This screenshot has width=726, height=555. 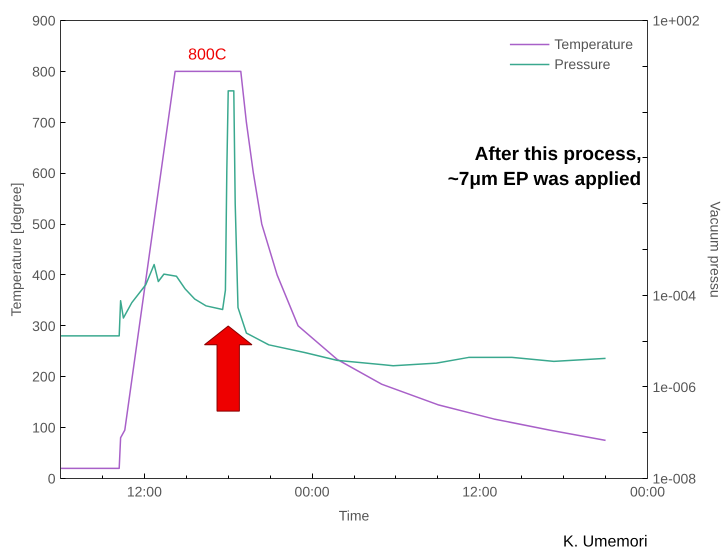 I want to click on y2-axis-title: Vacuum pressu, so click(x=716, y=249).